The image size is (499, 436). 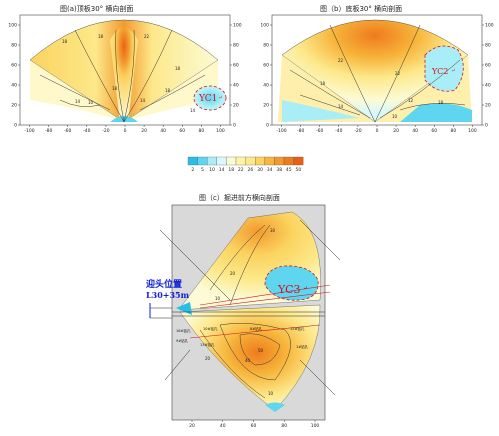 What do you see at coordinates (91, 102) in the screenshot?
I see `panel-a-contour-label: 10` at bounding box center [91, 102].